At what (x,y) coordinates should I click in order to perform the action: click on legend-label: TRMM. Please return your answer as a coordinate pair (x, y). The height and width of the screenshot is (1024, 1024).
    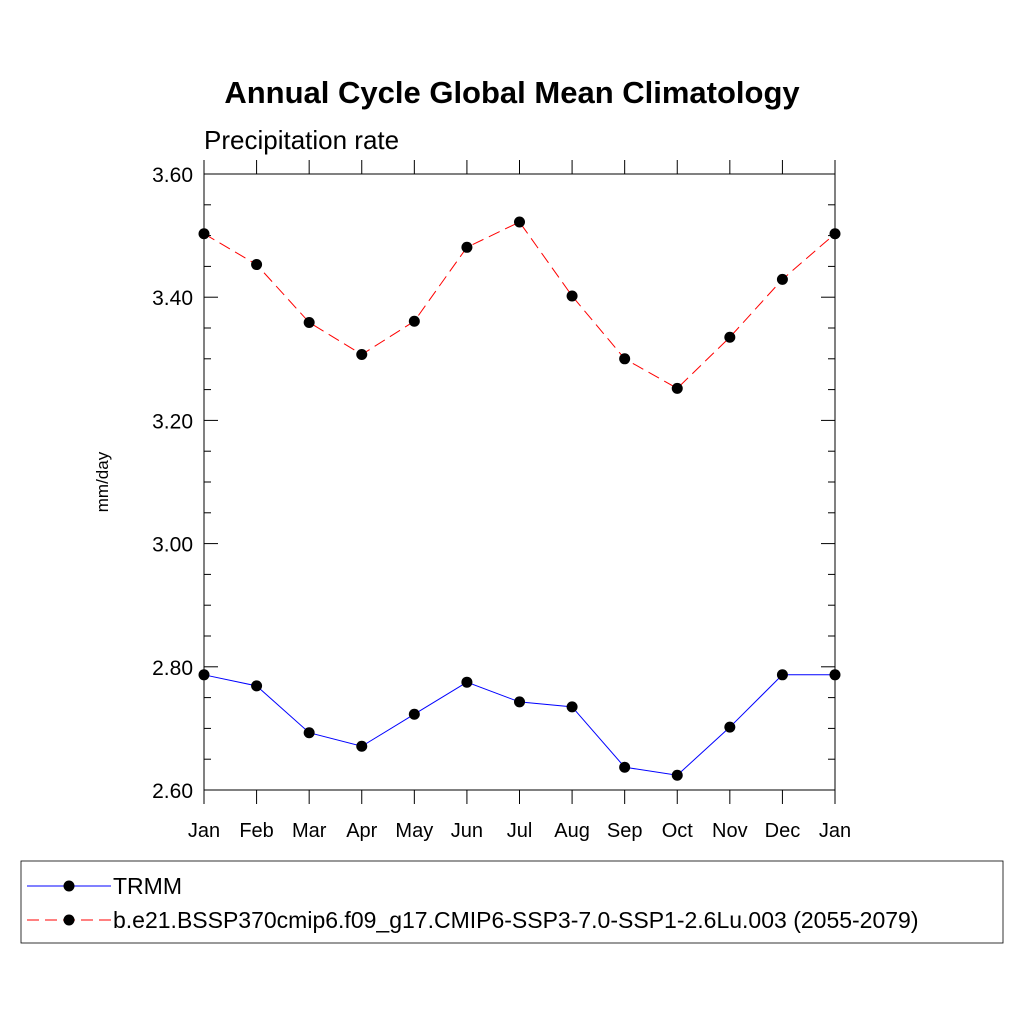
    Looking at the image, I should click on (147, 886).